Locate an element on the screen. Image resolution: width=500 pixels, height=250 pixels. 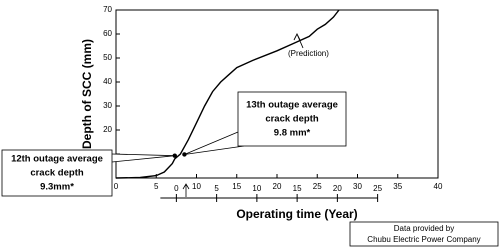
annotation-text: 9.8 mm* is located at coordinates (292, 133).